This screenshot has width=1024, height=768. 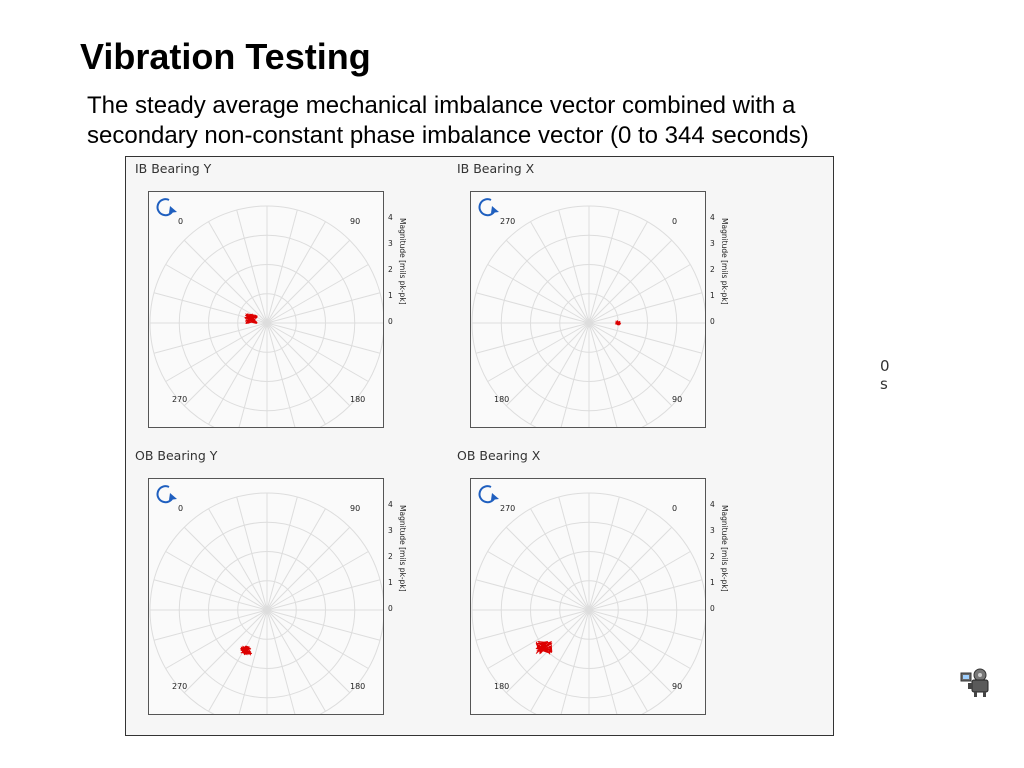 I want to click on quadrant-label: 270, so click(x=508, y=508).